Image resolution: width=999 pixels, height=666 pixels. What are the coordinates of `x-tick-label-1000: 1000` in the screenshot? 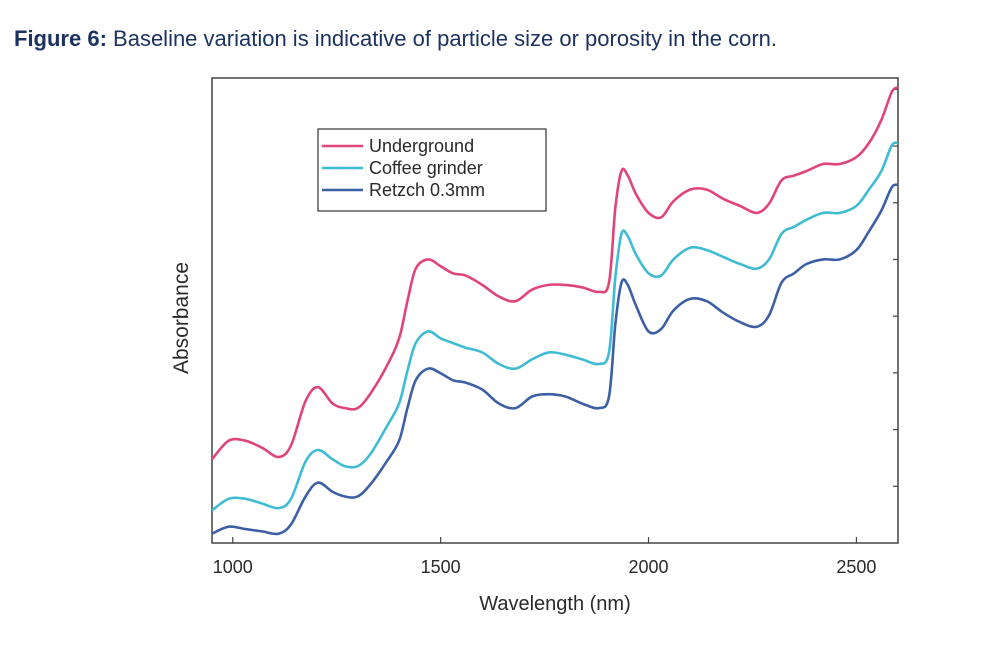 It's located at (233, 567).